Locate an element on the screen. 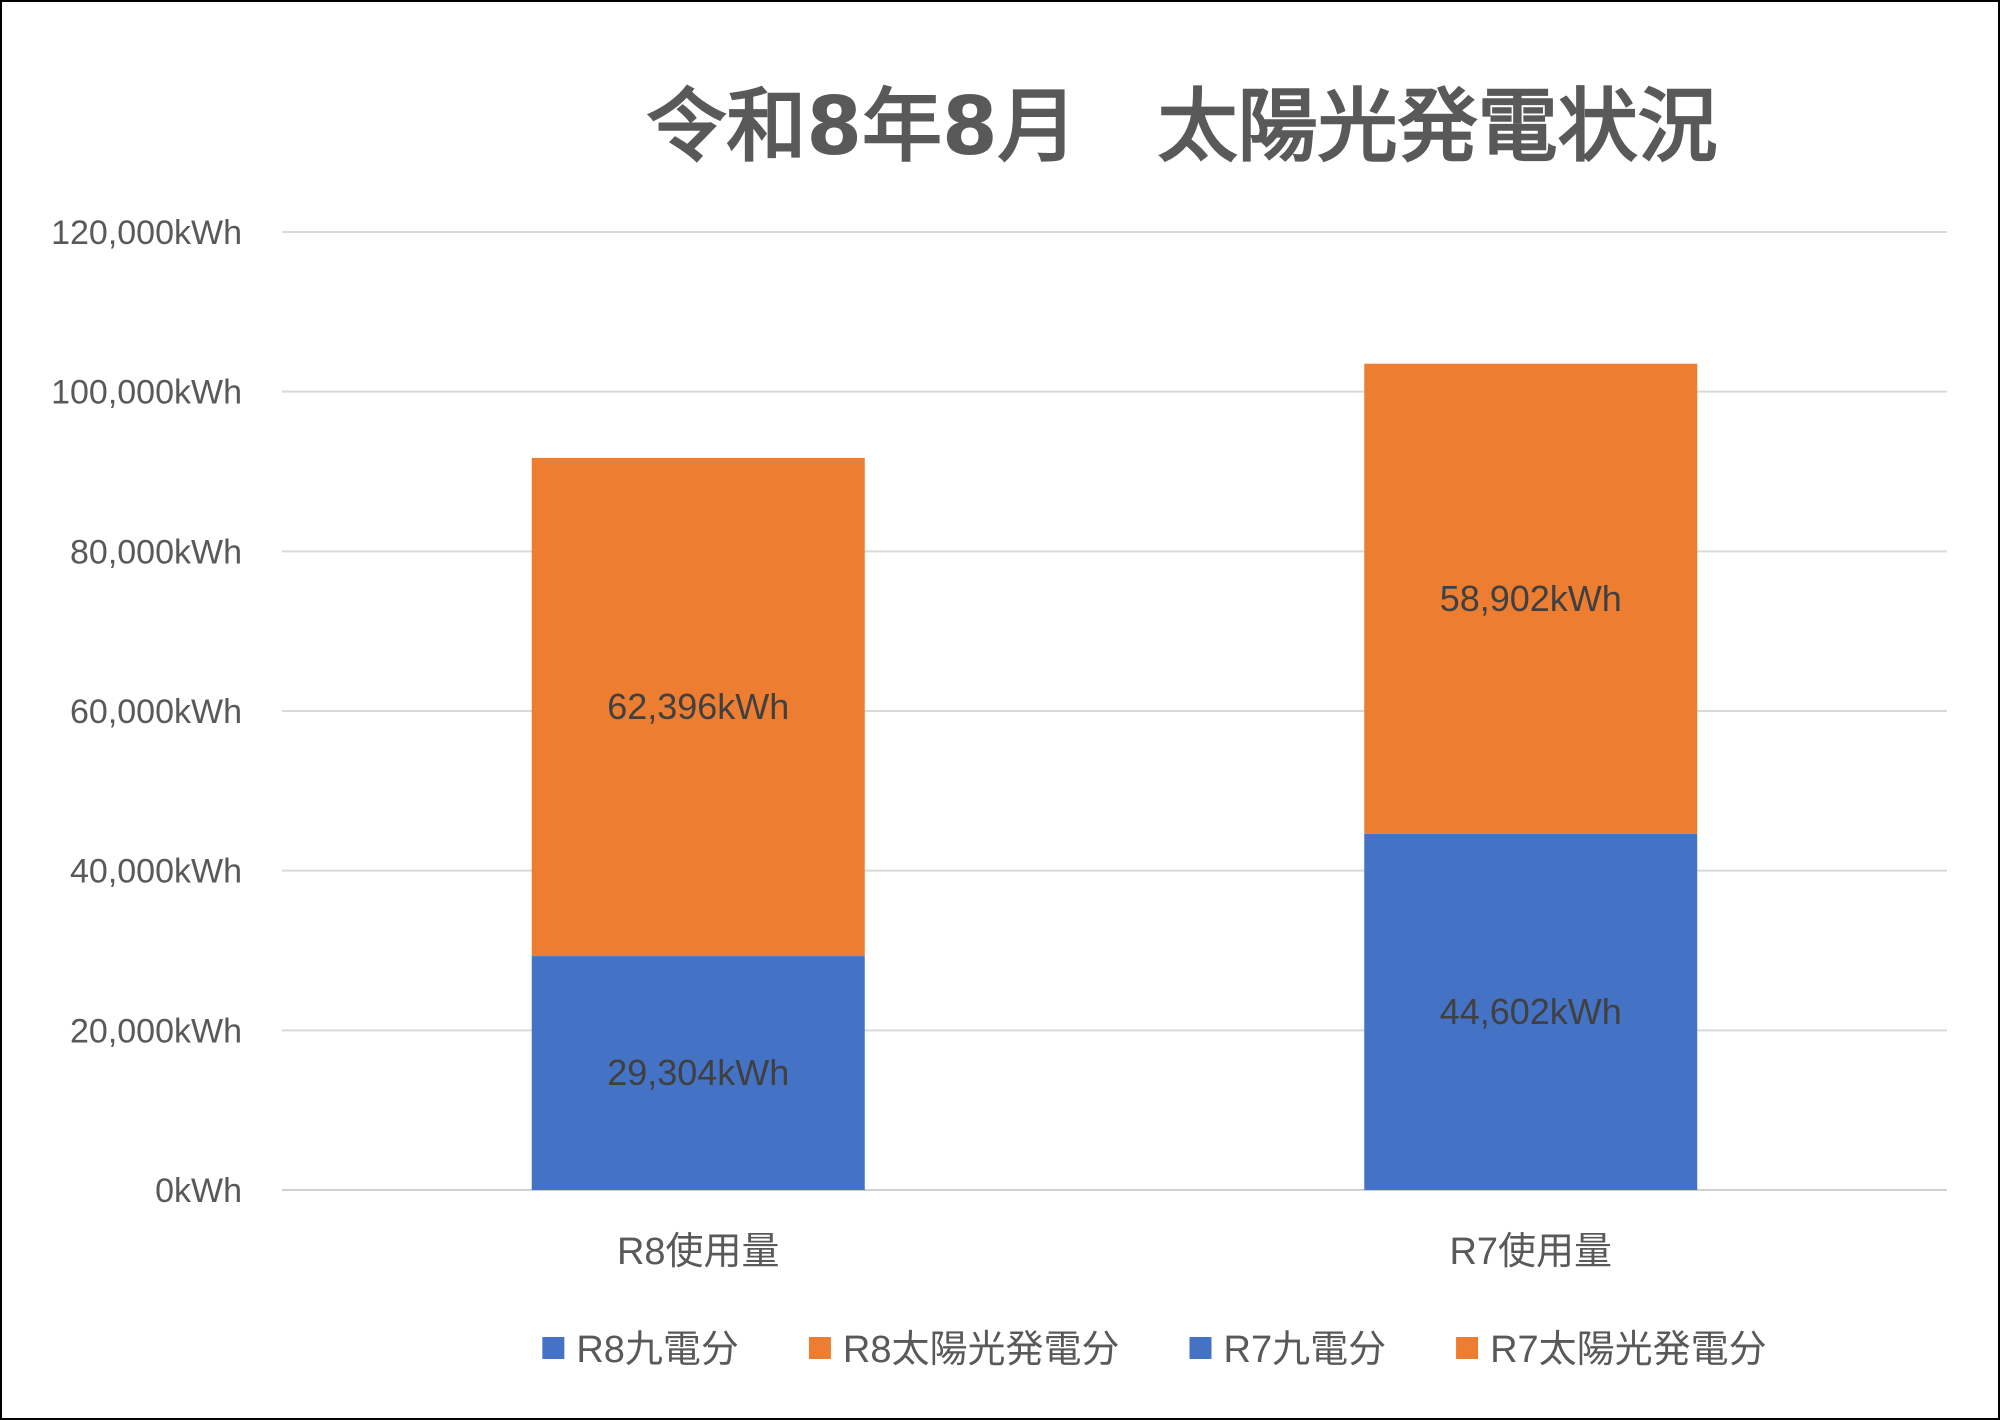  legend-label: R8太陽光発電分 is located at coordinates (981, 1350).